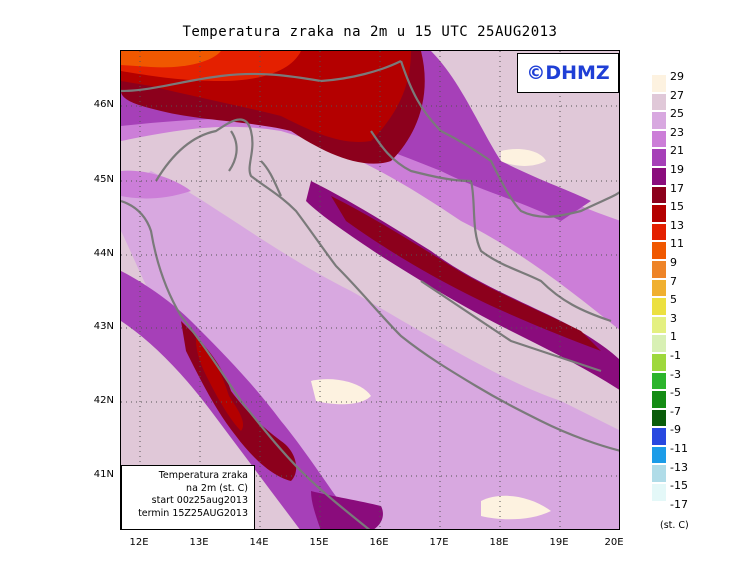 The height and width of the screenshot is (582, 740). What do you see at coordinates (199, 542) in the screenshot?
I see `lon-label: 13E` at bounding box center [199, 542].